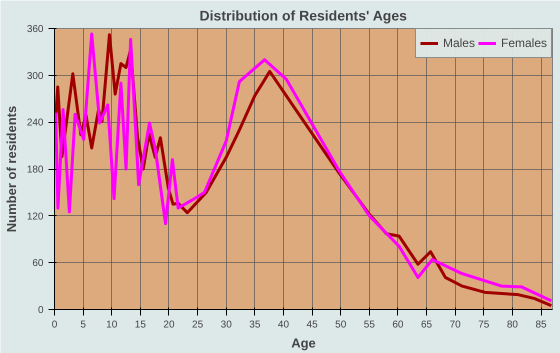 The height and width of the screenshot is (353, 560). I want to click on x-tick-label: 30, so click(226, 325).